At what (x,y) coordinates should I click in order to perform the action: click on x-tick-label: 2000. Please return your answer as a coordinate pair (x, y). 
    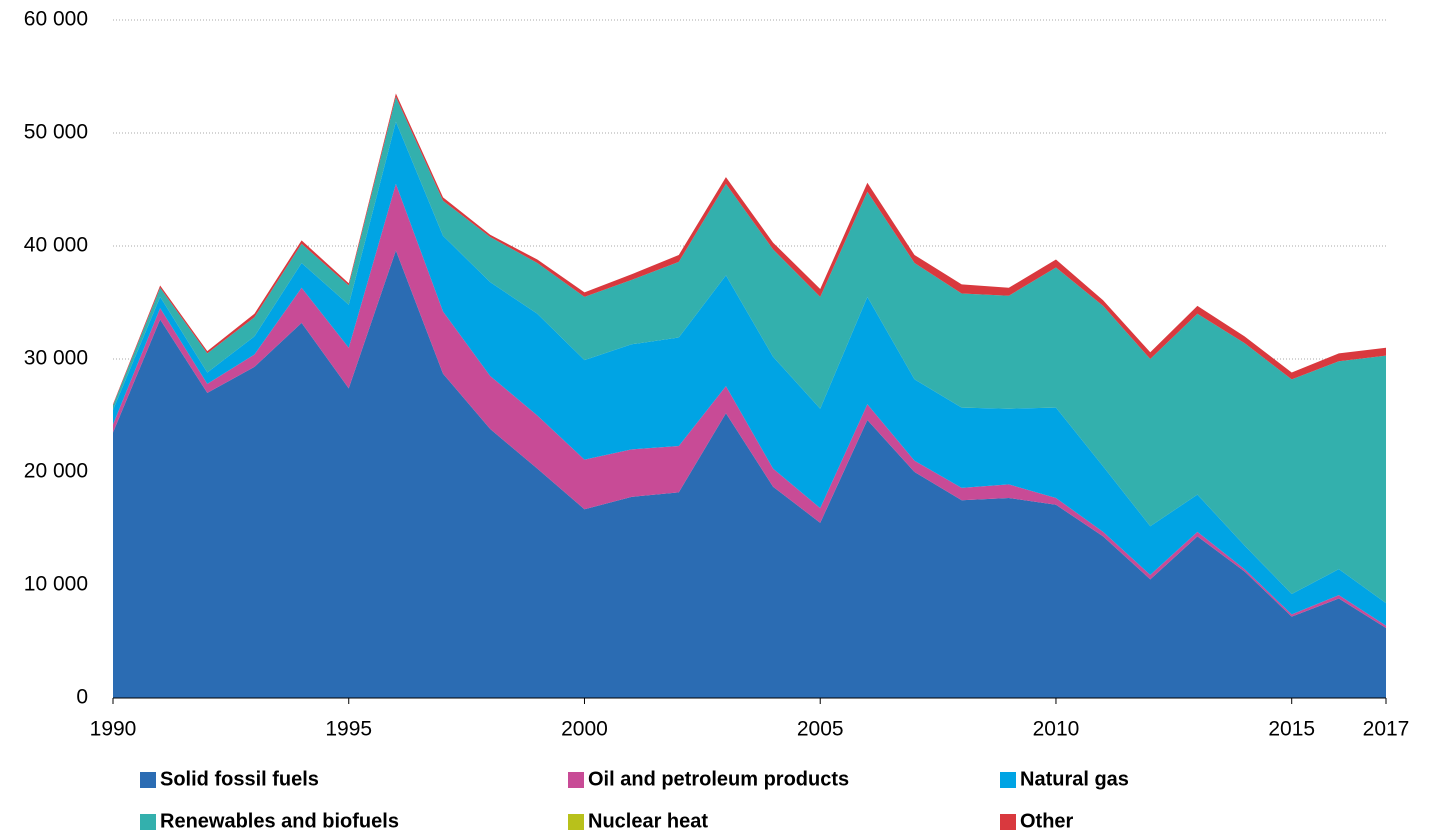
    Looking at the image, I should click on (584, 729).